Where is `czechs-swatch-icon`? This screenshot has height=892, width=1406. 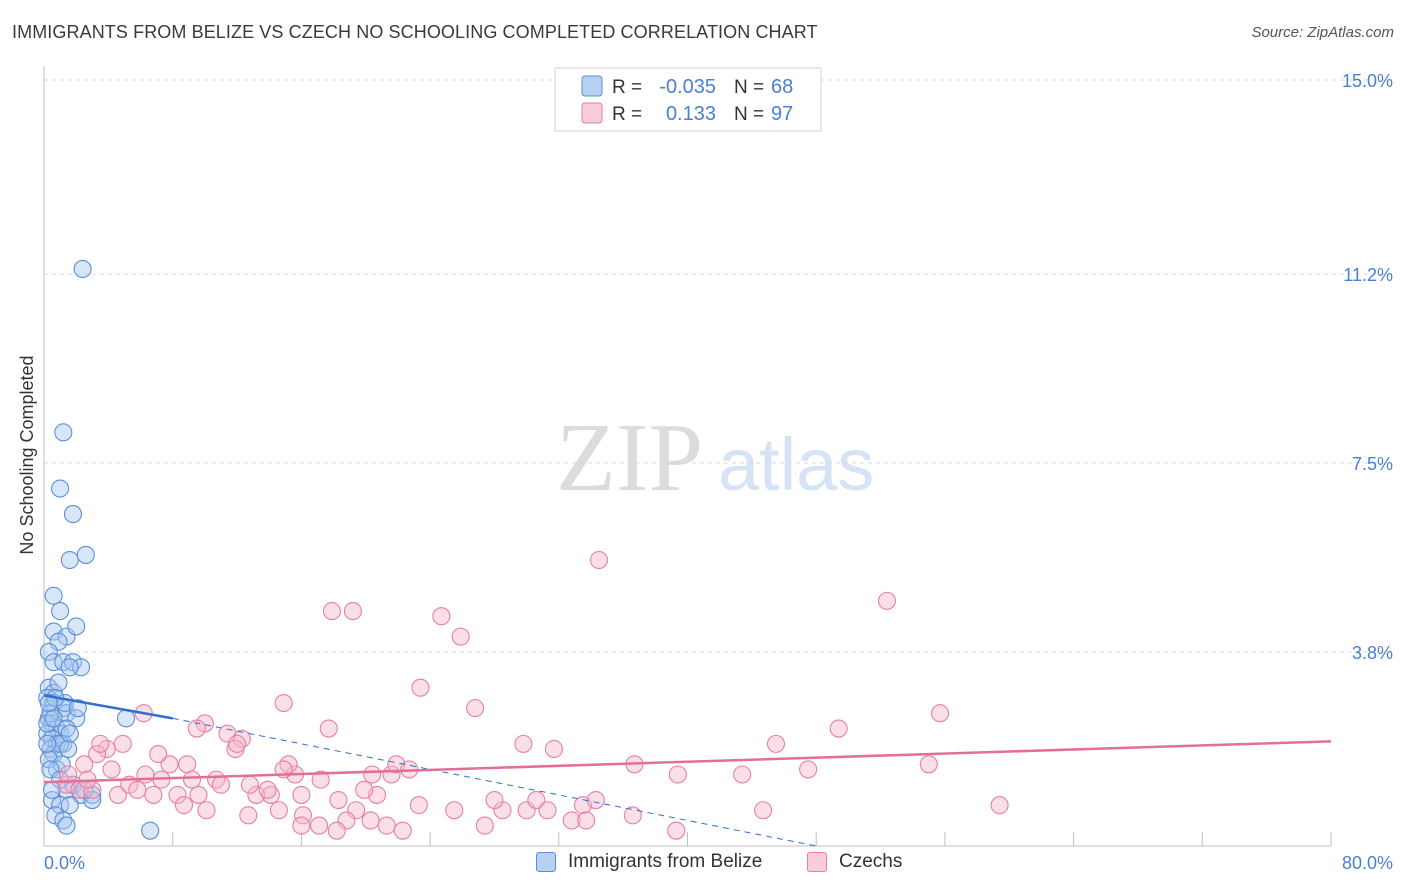
czechs-swatch-icon is located at coordinates (817, 862).